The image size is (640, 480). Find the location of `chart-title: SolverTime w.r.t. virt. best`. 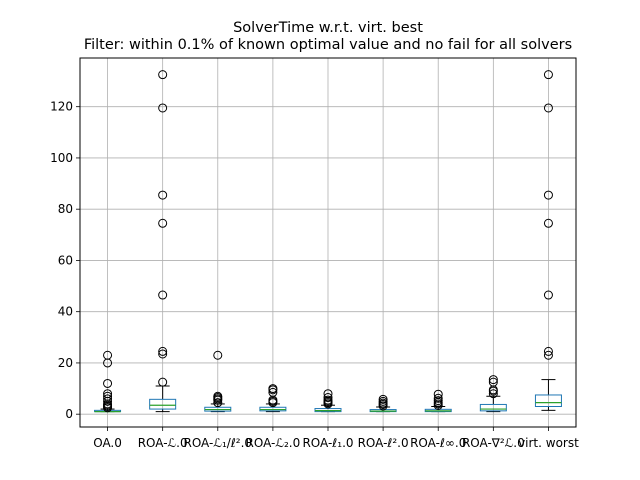

chart-title: SolverTime w.r.t. virt. best is located at coordinates (328, 28).